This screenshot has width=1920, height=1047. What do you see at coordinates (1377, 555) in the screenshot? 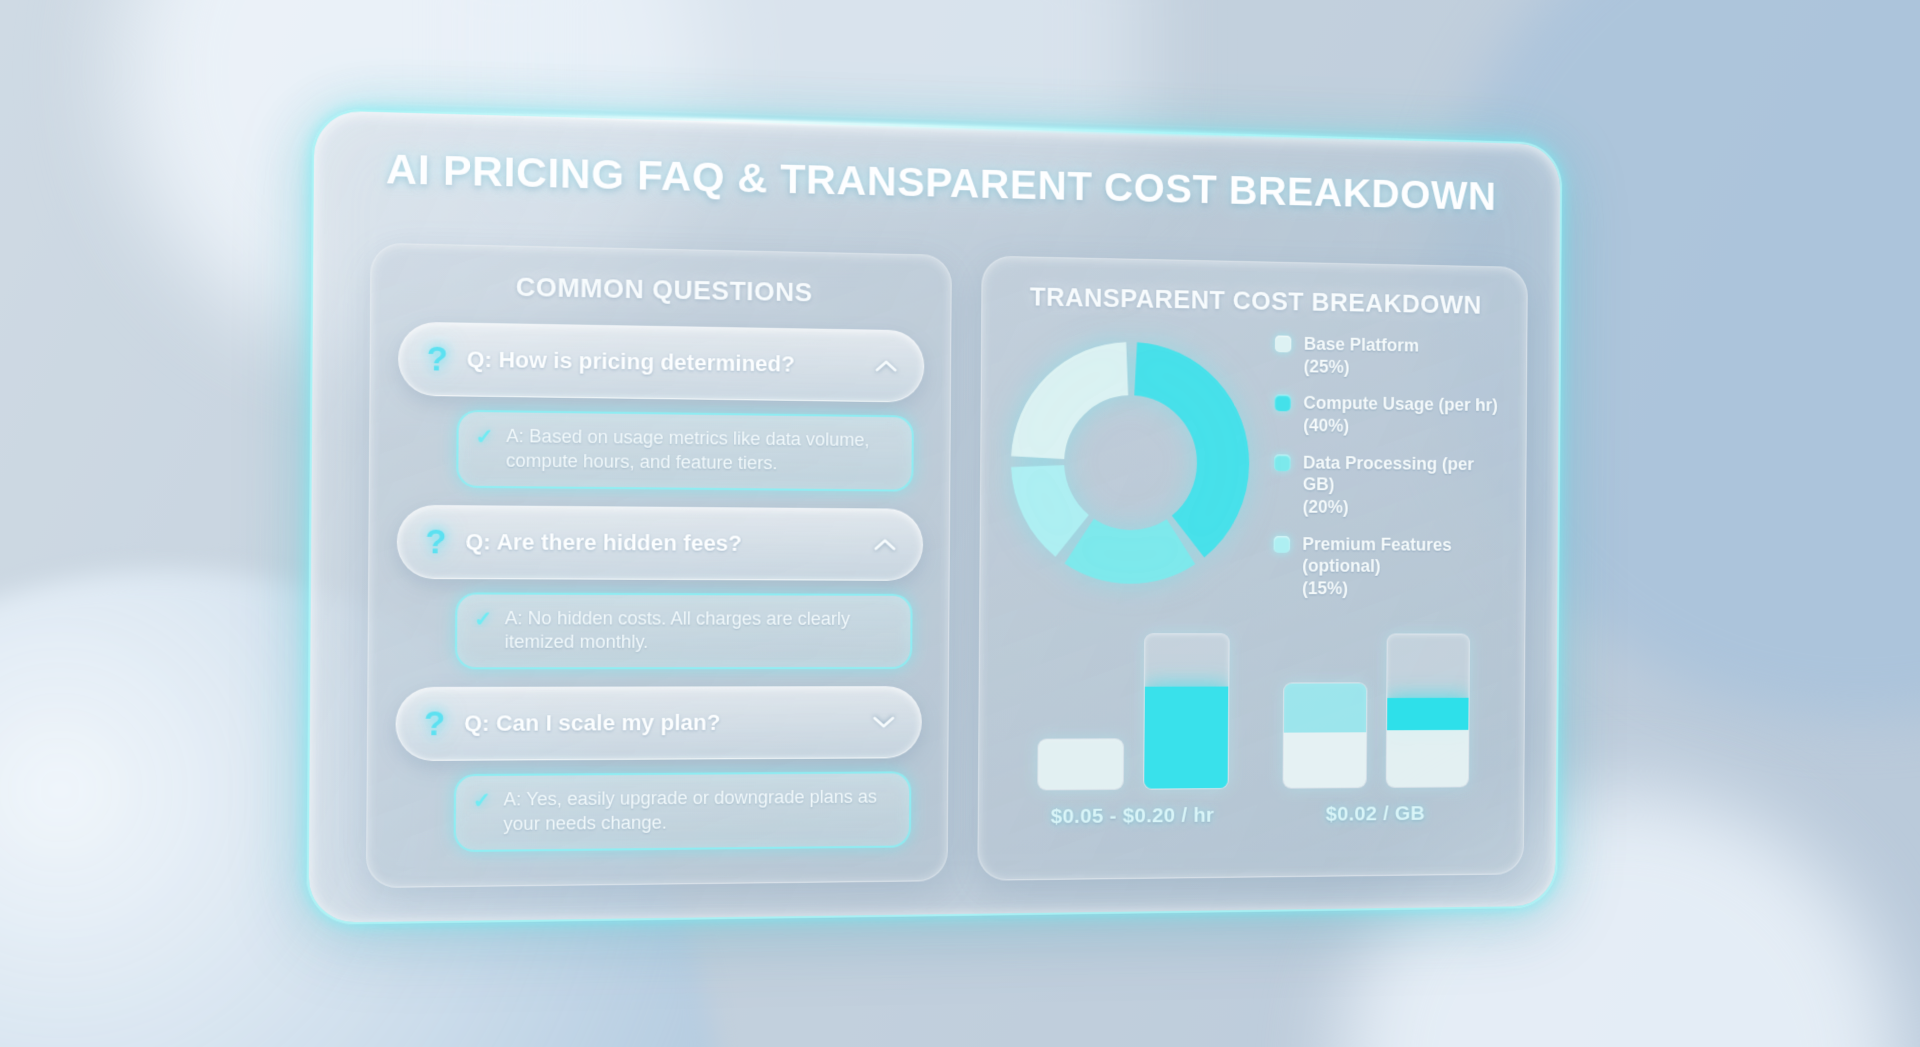
I see `legend-label: Premium Features (optional)` at bounding box center [1377, 555].